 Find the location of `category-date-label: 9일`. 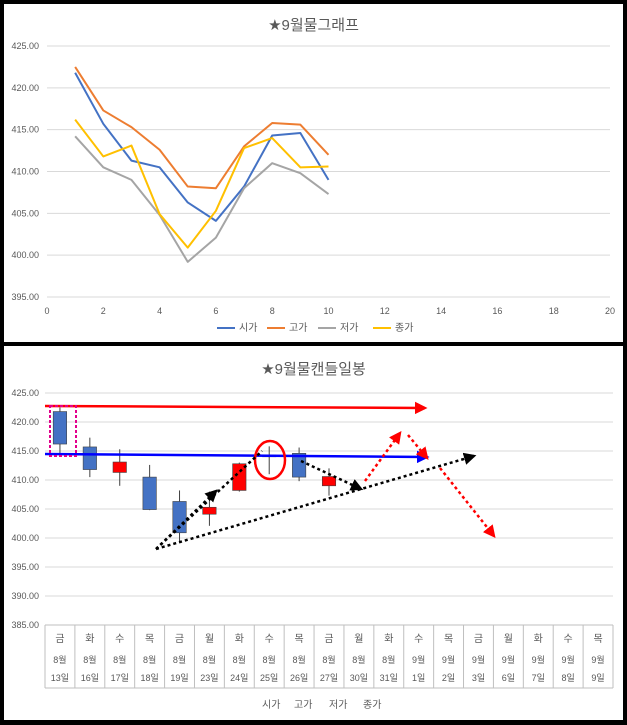

category-date-label: 9일 is located at coordinates (597, 678).